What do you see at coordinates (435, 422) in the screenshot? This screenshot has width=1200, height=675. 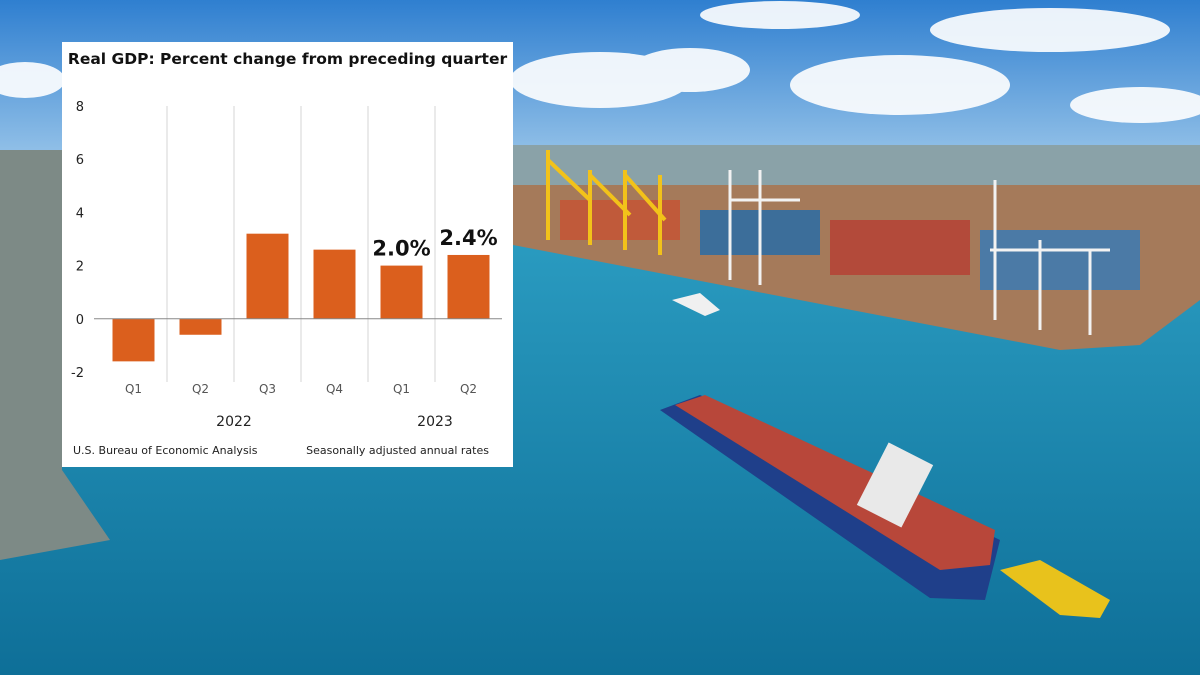 I see `year-label: 2023` at bounding box center [435, 422].